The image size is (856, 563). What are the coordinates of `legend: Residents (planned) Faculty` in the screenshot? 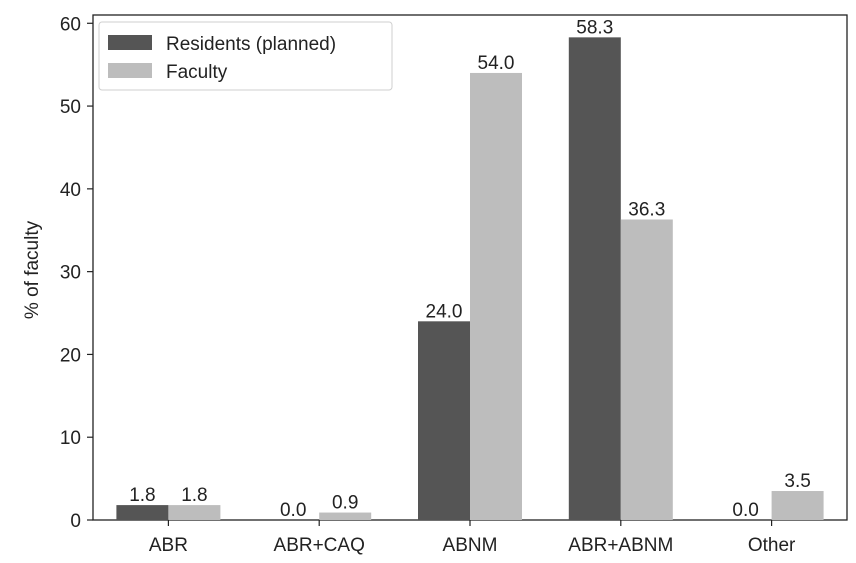 It's located at (245, 56).